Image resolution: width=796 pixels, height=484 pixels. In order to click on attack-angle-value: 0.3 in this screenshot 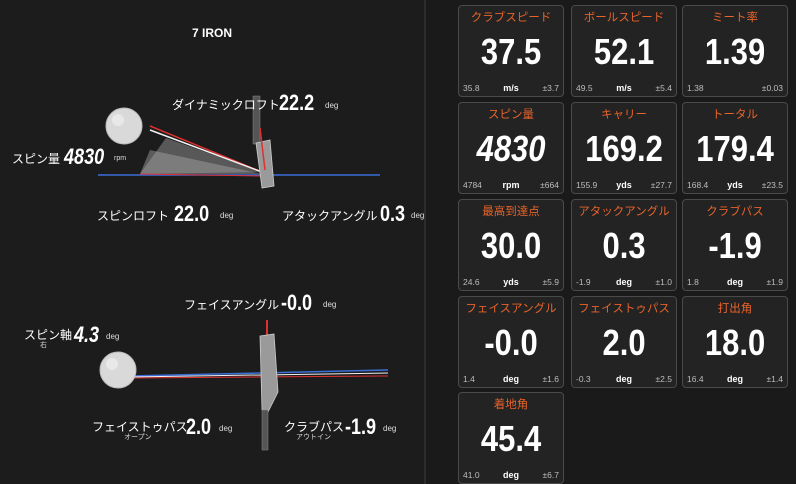, I will do `click(393, 213)`.